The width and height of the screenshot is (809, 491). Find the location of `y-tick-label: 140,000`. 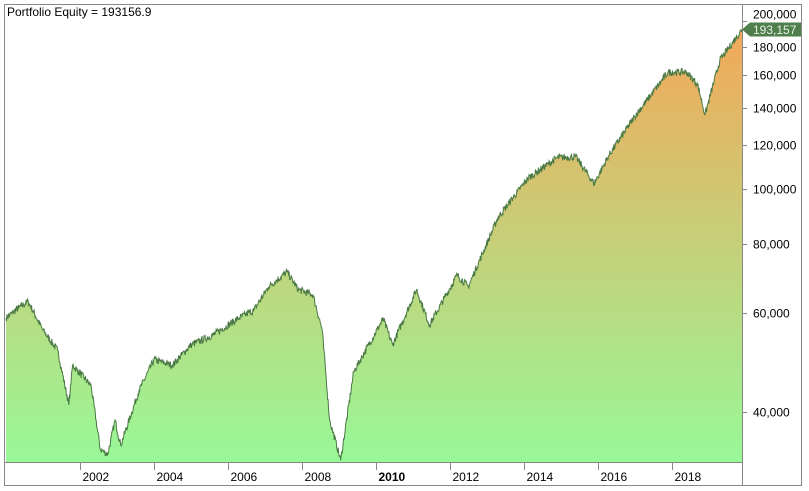

y-tick-label: 140,000 is located at coordinates (775, 109).